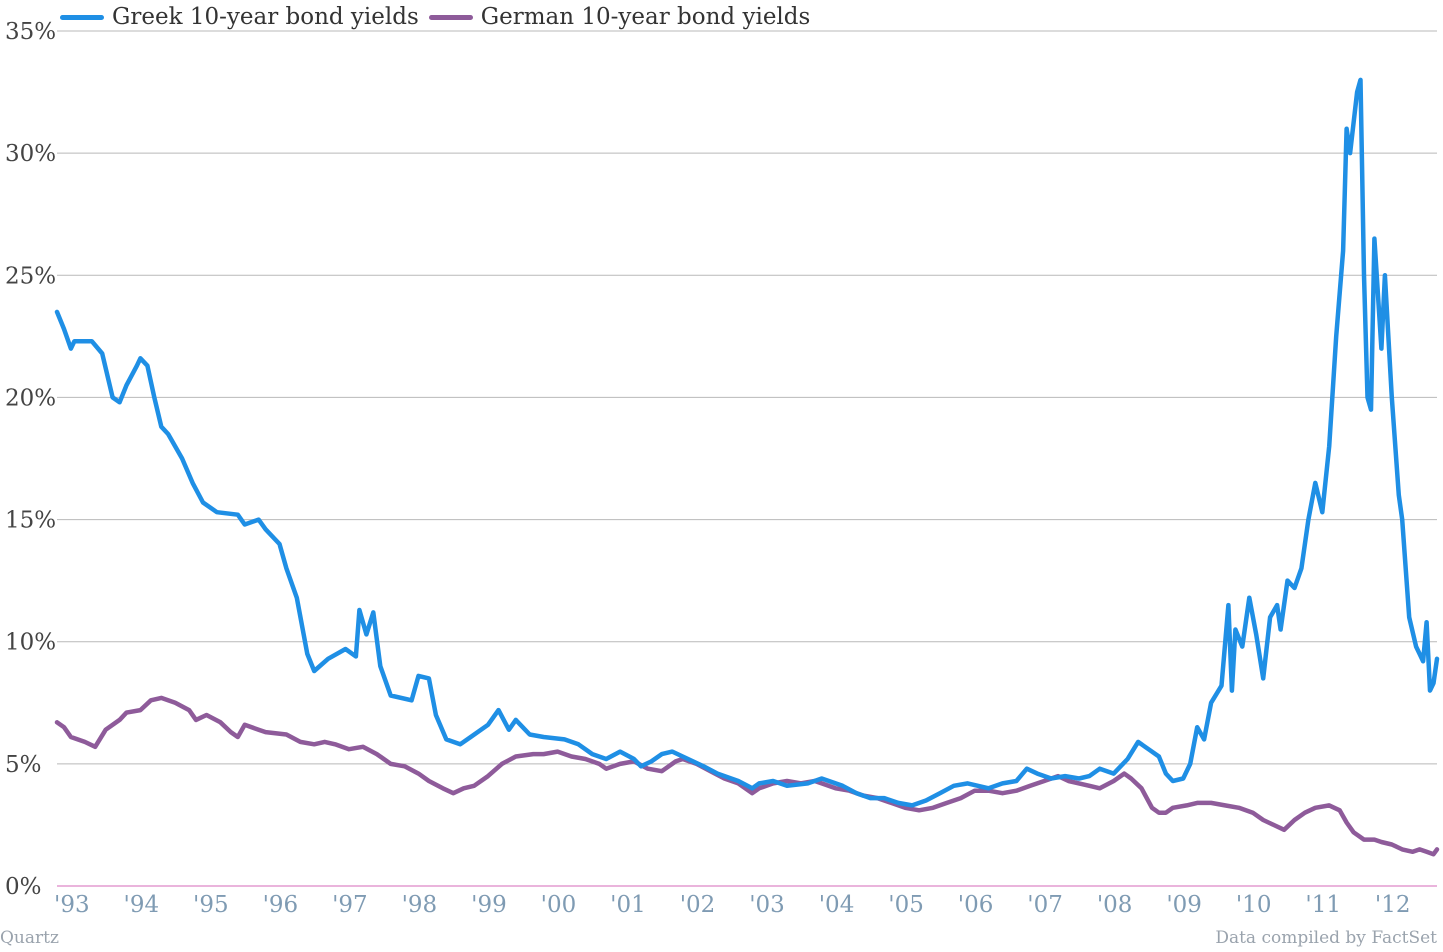  I want to click on footer-source: Data compiled by FactSet, so click(1326, 938).